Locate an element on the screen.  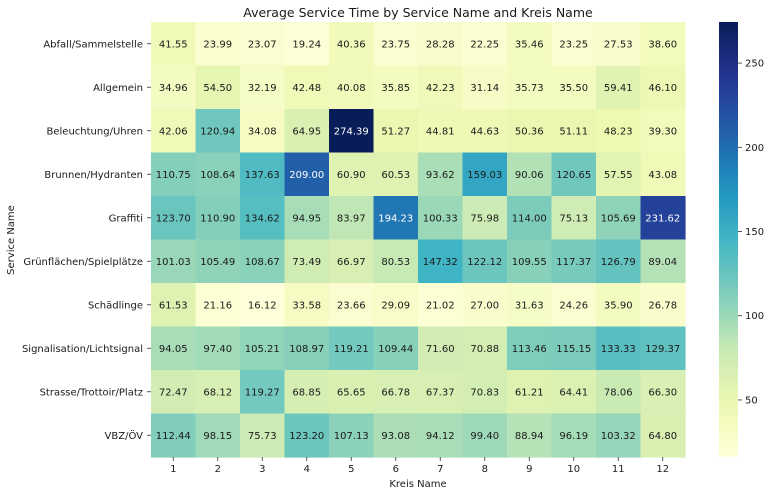
cell-value-label: 40.08 is located at coordinates (351, 88).